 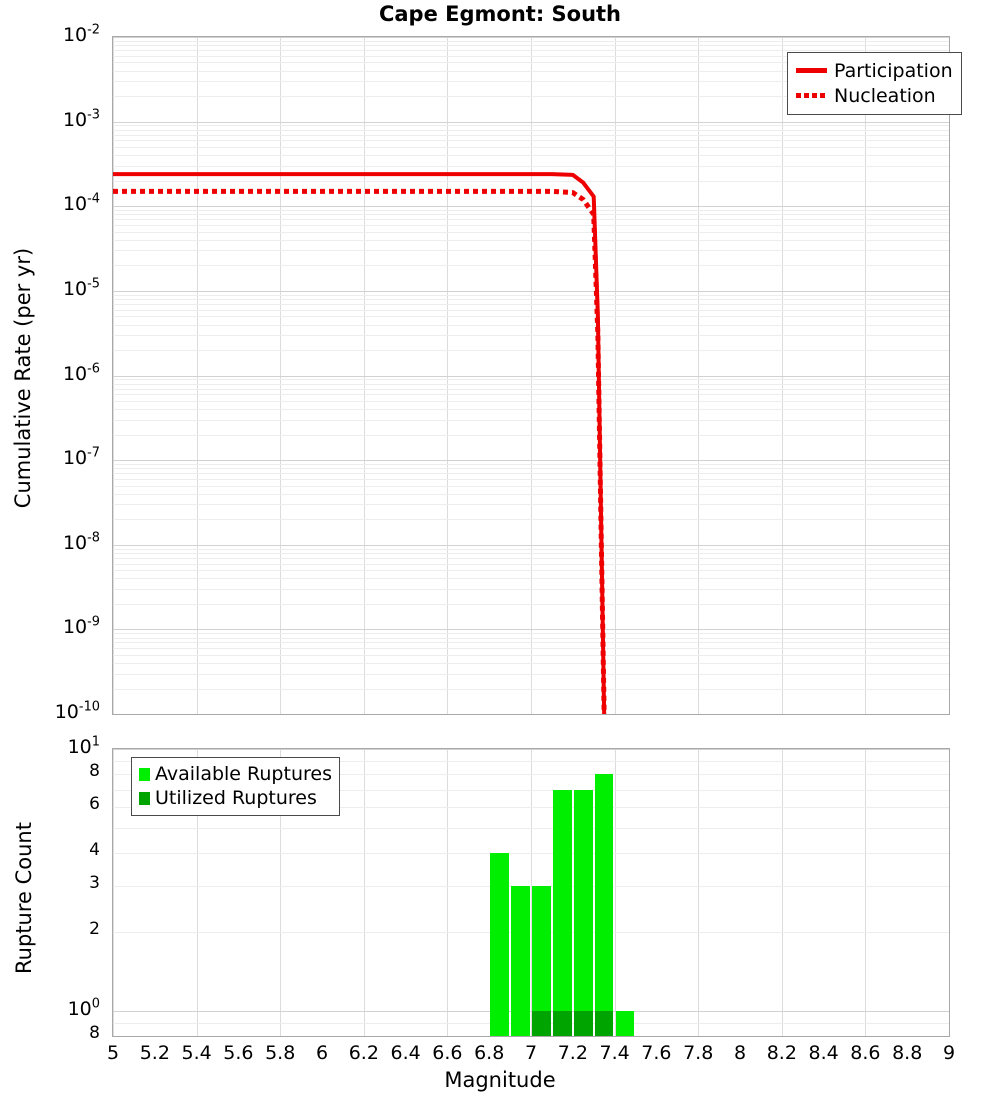 What do you see at coordinates (154, 1053) in the screenshot?
I see `x-tick-label: 5.2` at bounding box center [154, 1053].